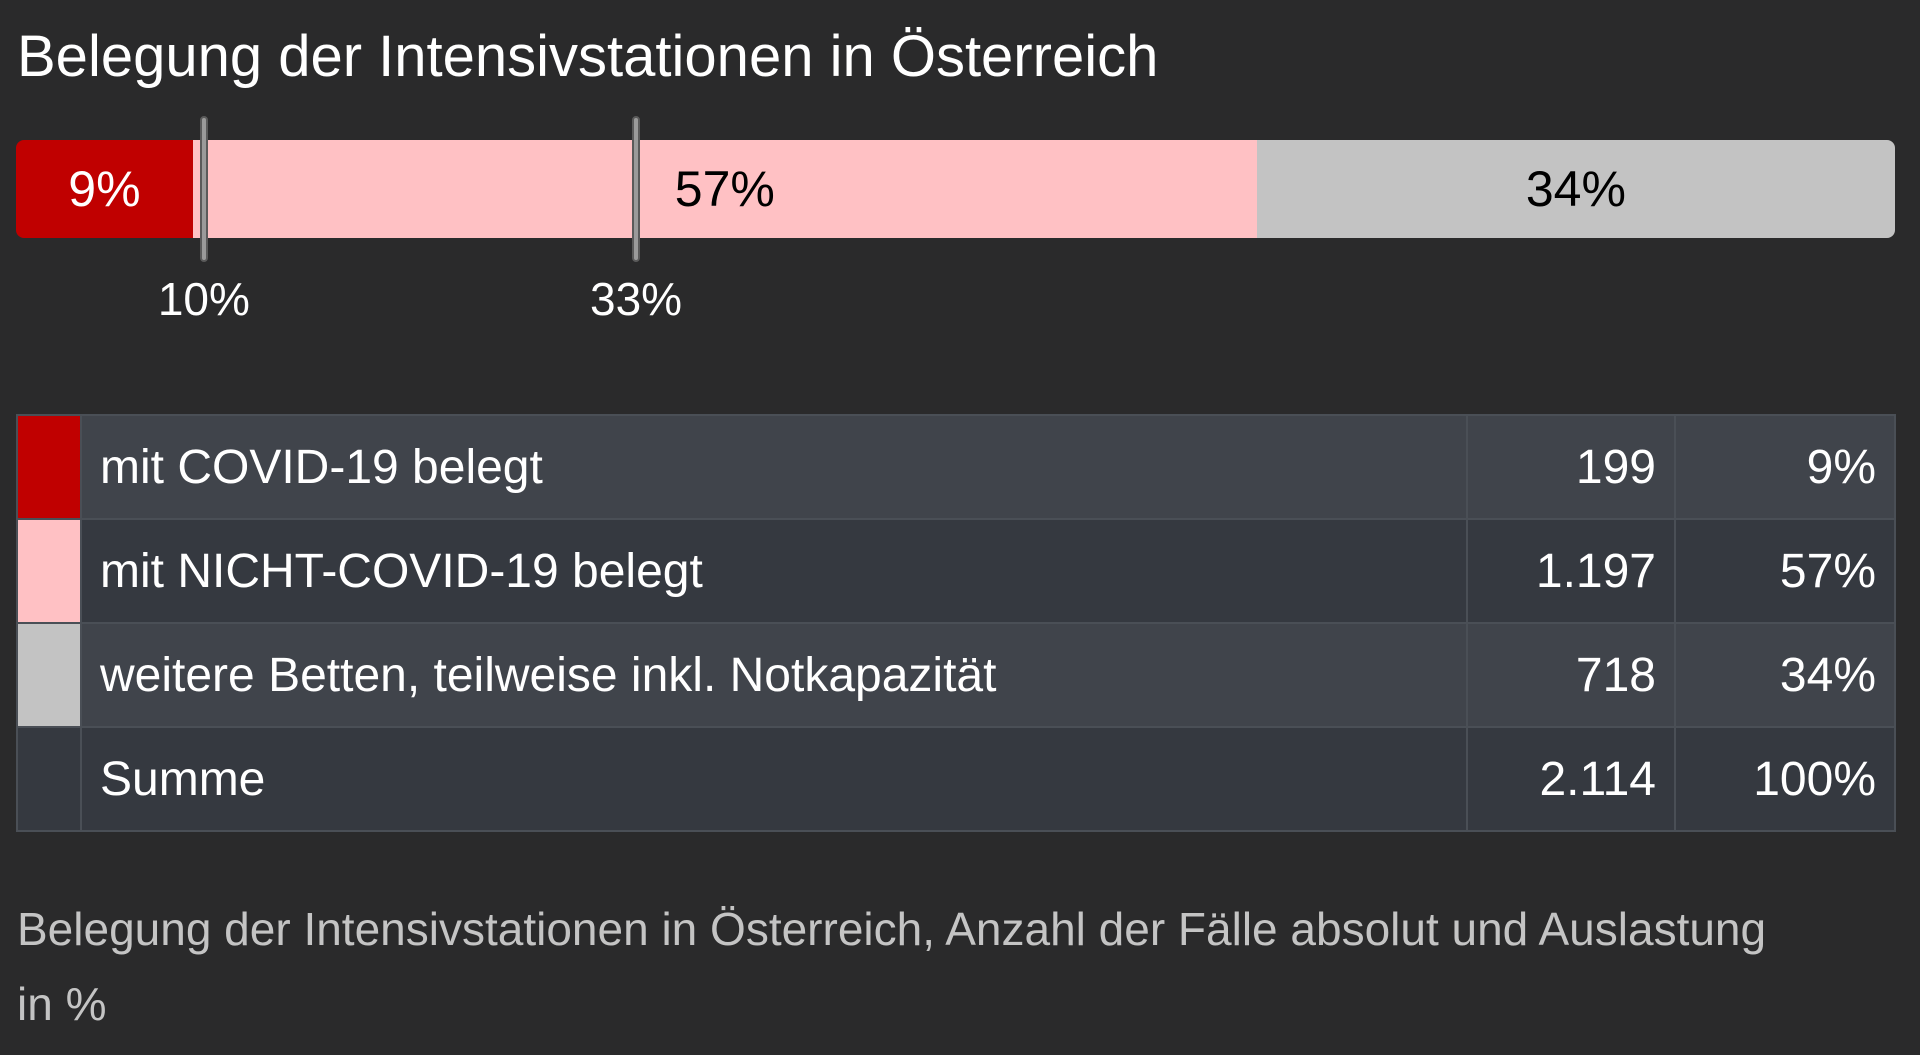  I want to click on bar-segment: 9%, so click(104, 189).